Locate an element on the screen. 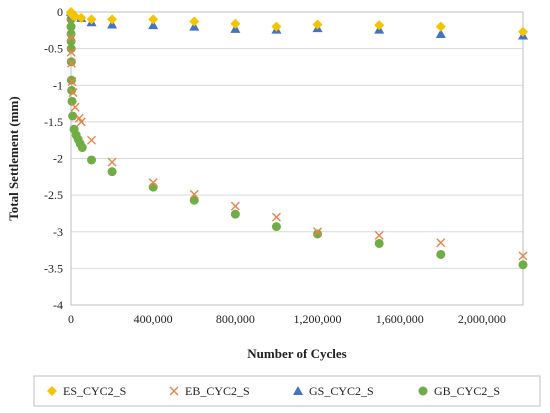  y-axis-title: Total Settlement (mm) is located at coordinates (13, 158).